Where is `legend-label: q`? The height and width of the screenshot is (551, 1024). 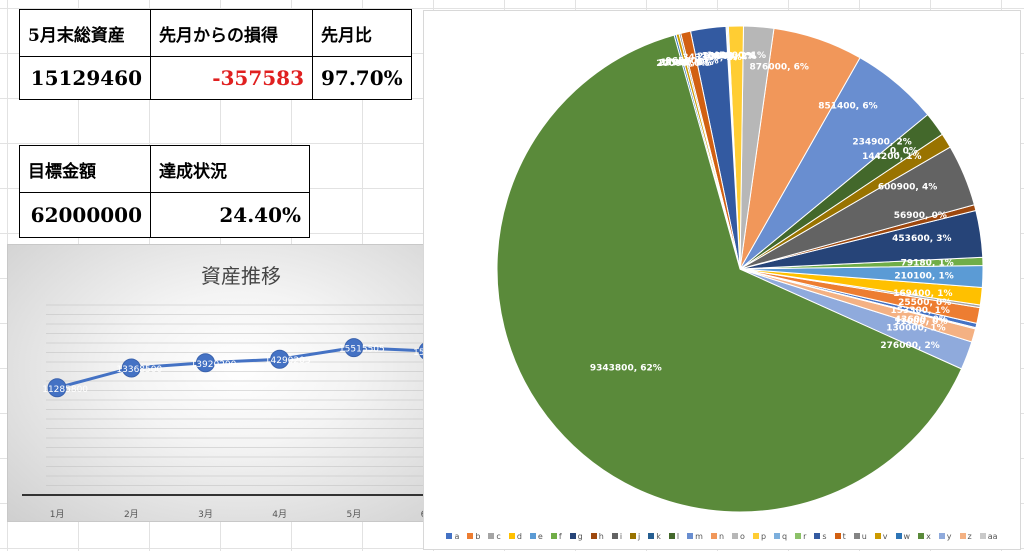
legend-label: q is located at coordinates (785, 536).